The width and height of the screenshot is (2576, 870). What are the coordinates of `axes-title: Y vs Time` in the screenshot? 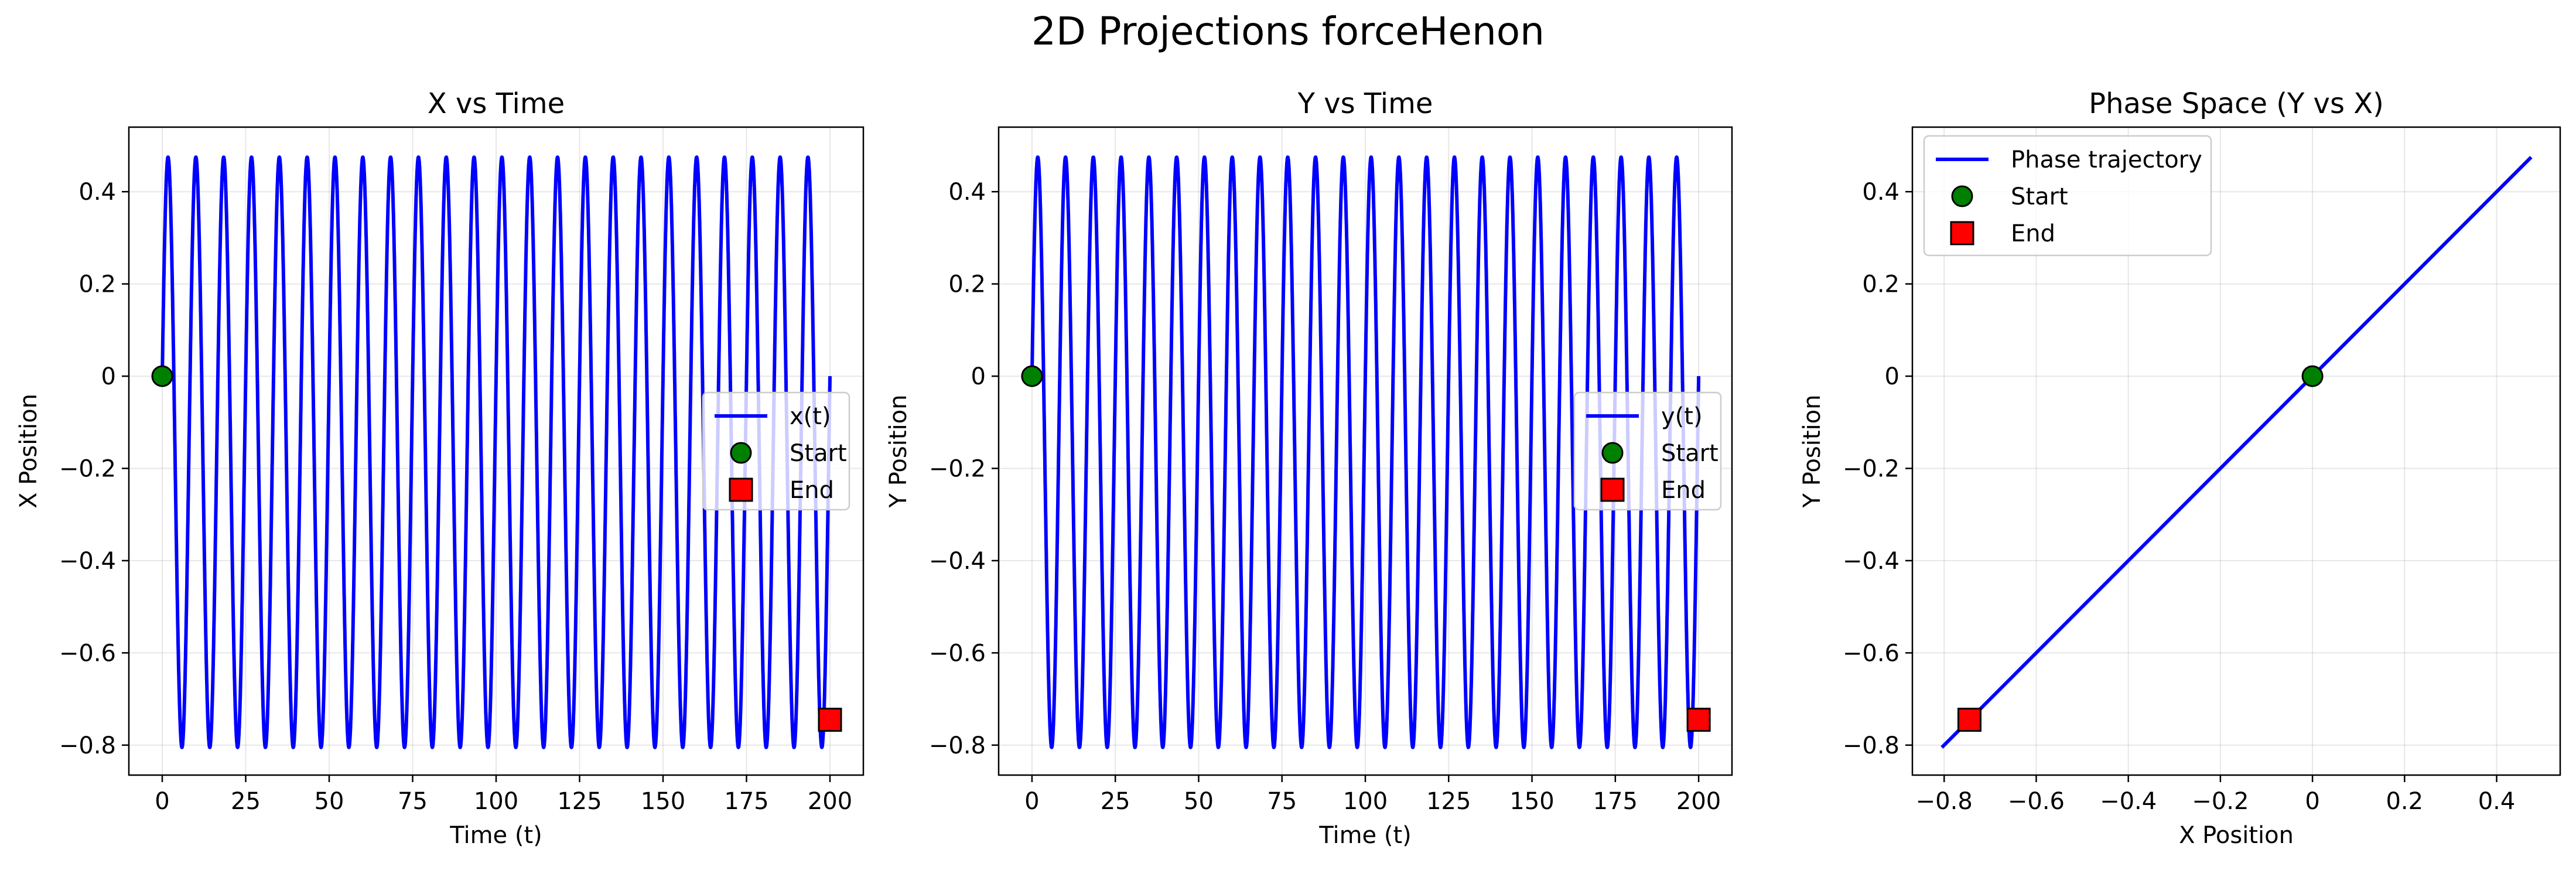 It's located at (1365, 103).